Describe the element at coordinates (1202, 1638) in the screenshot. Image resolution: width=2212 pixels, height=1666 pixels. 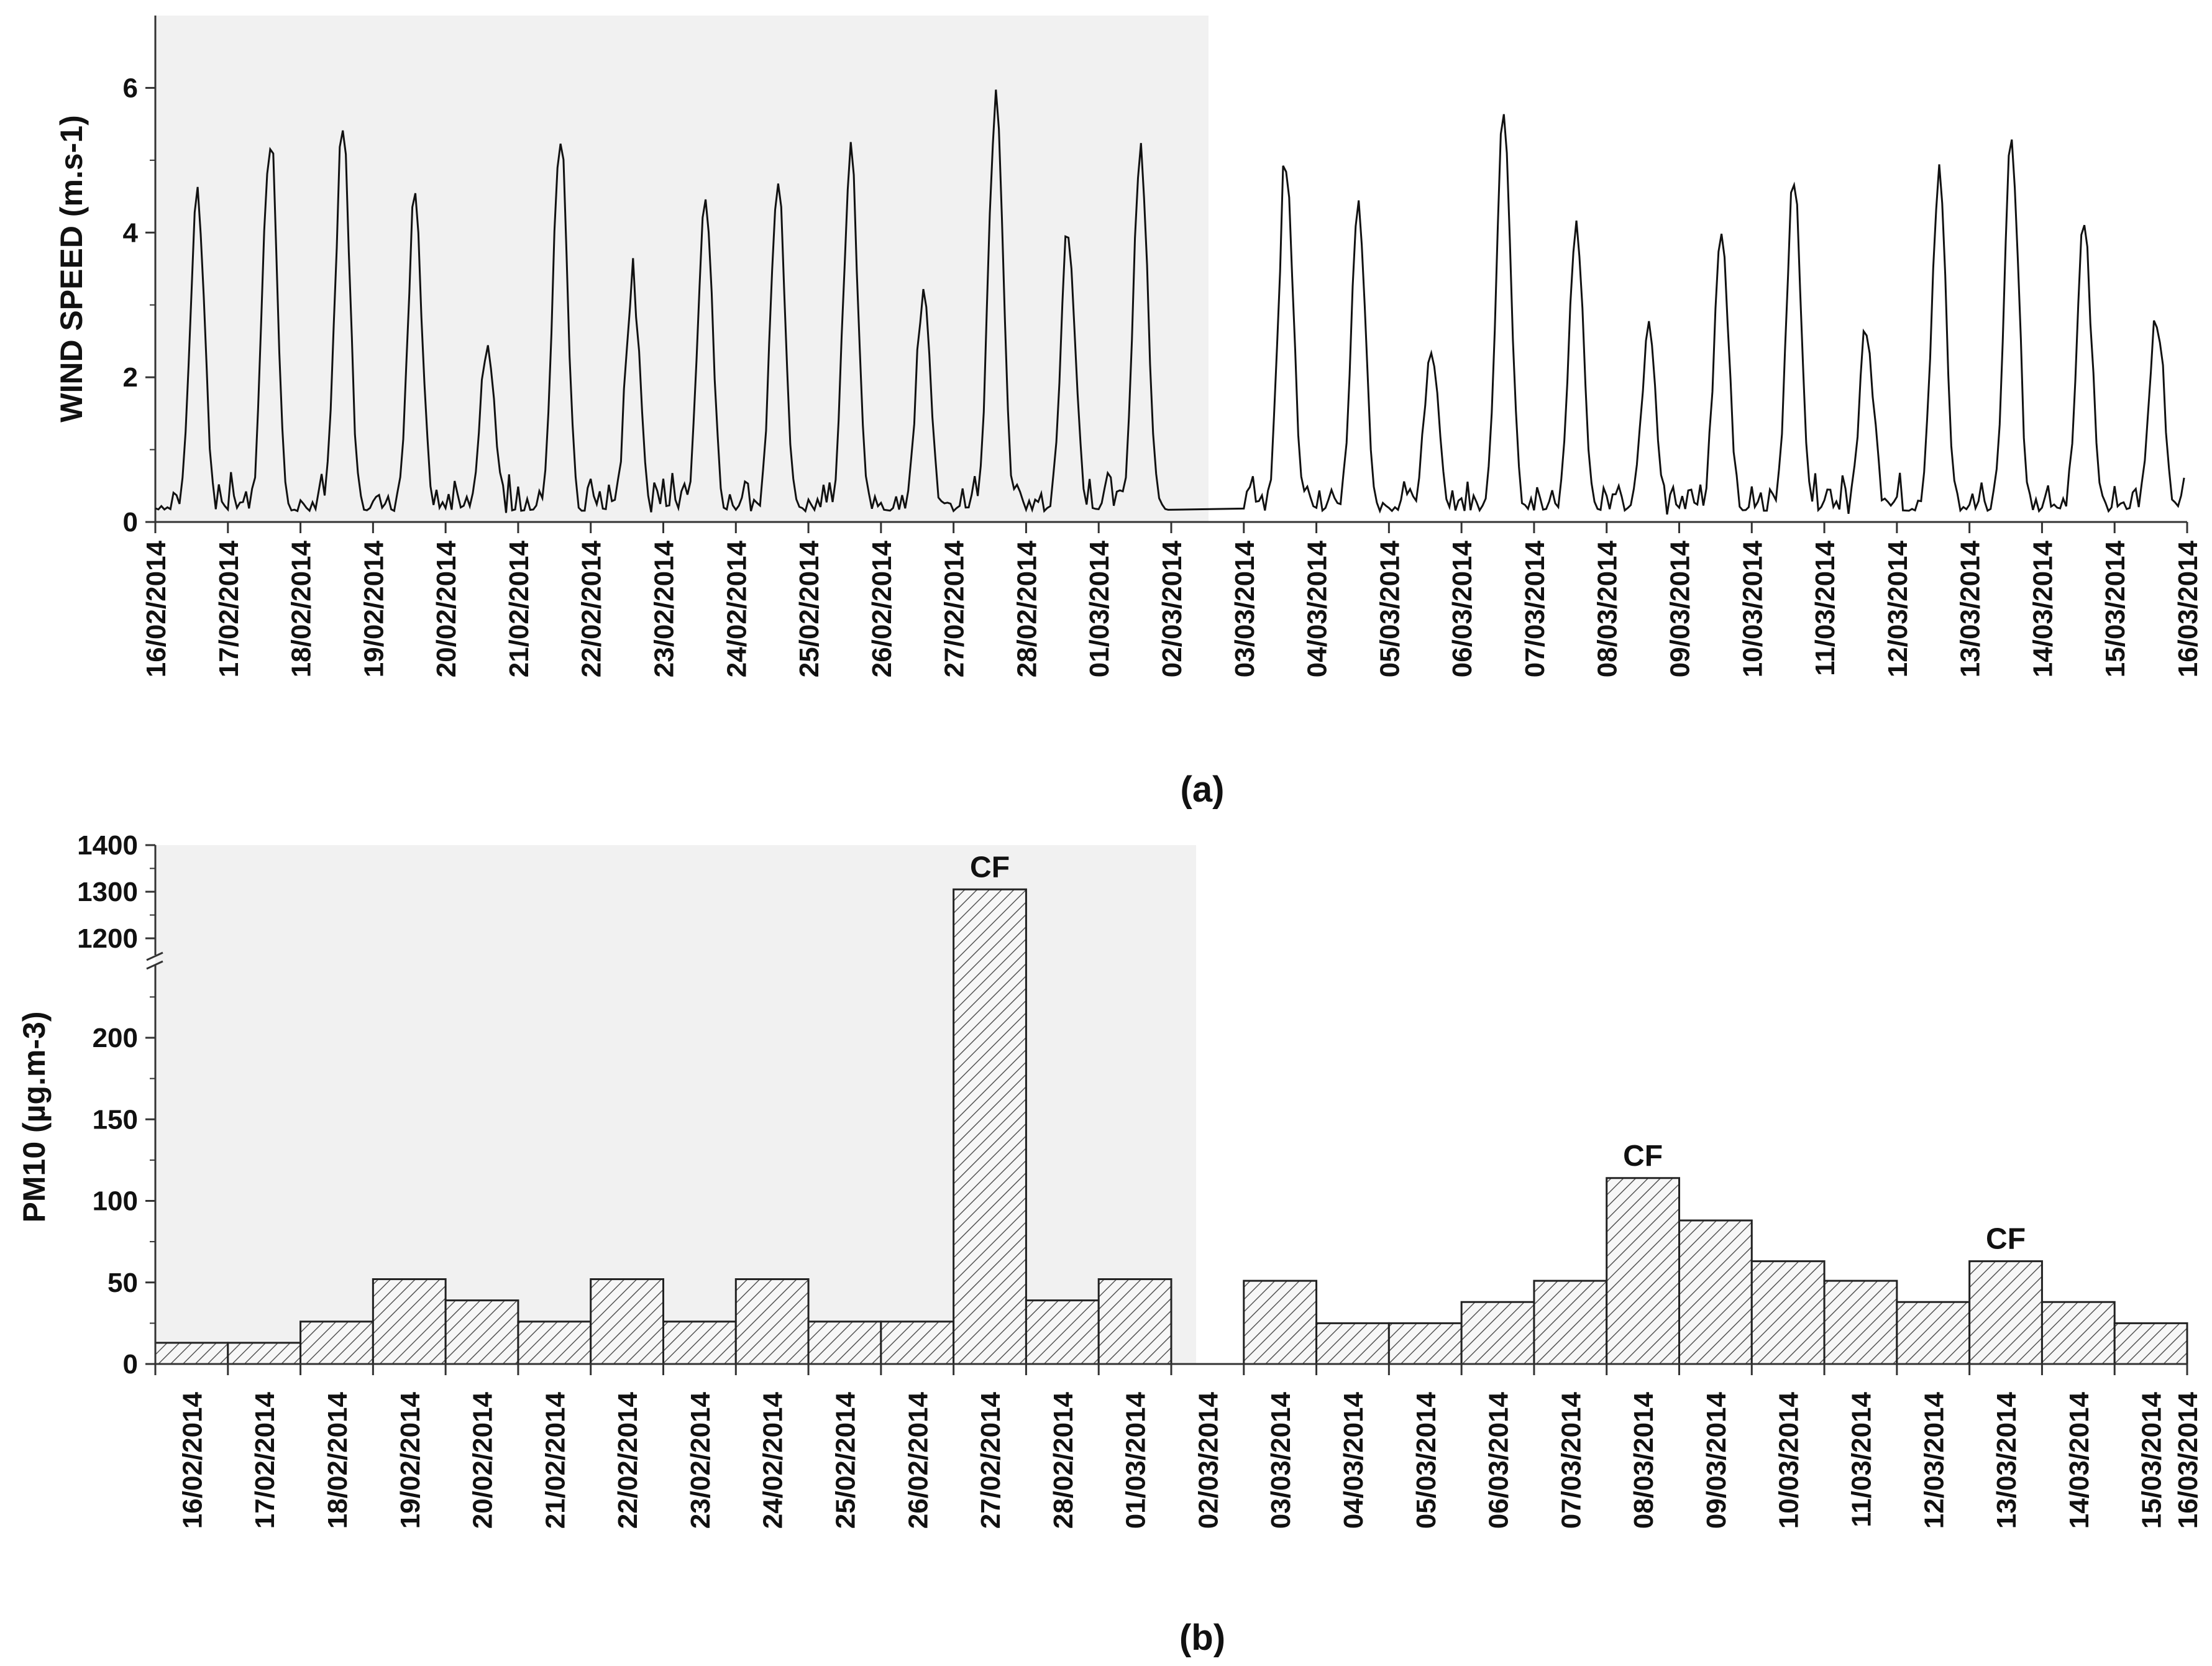
I see `panel-label: (b)` at that location.